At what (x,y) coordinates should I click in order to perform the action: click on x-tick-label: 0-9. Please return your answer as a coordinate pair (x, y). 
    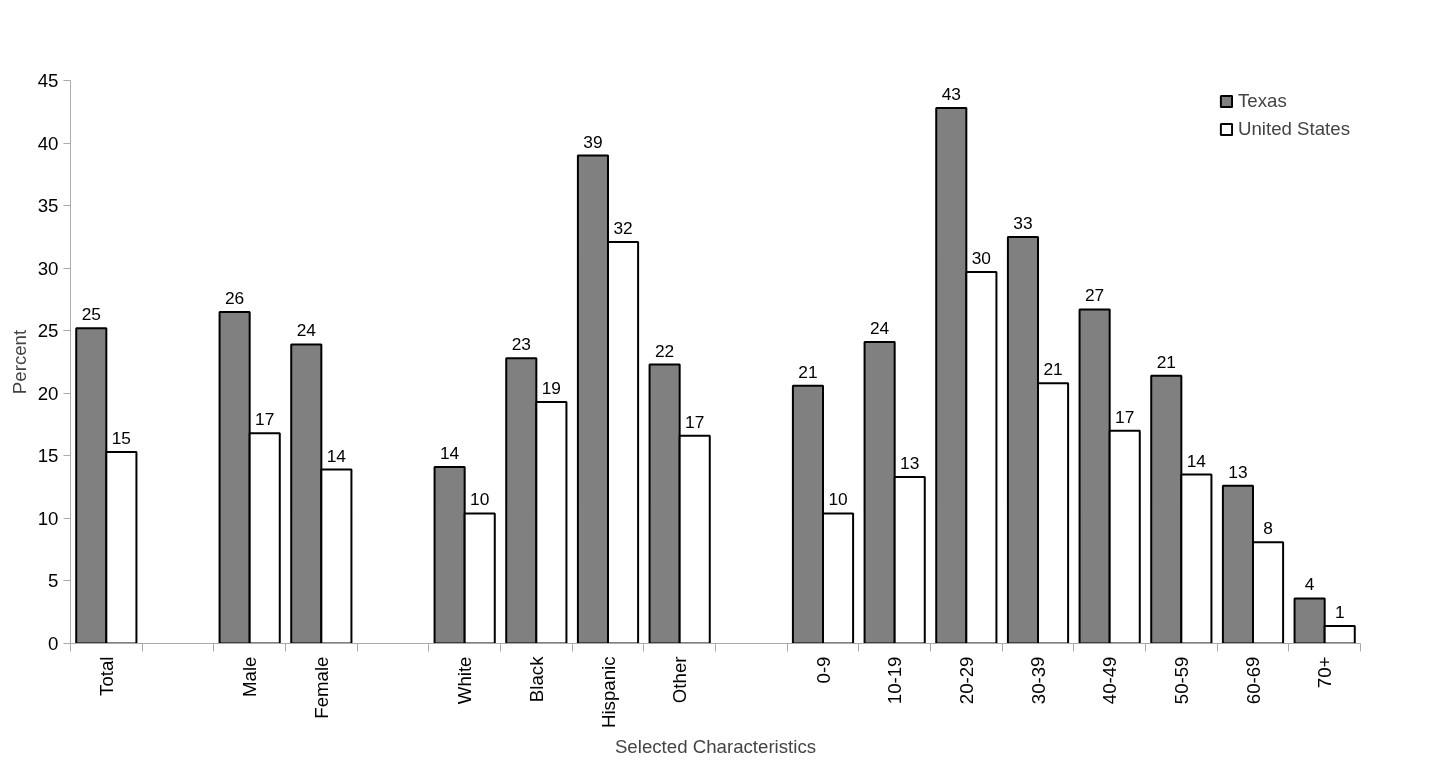
    Looking at the image, I should click on (823, 670).